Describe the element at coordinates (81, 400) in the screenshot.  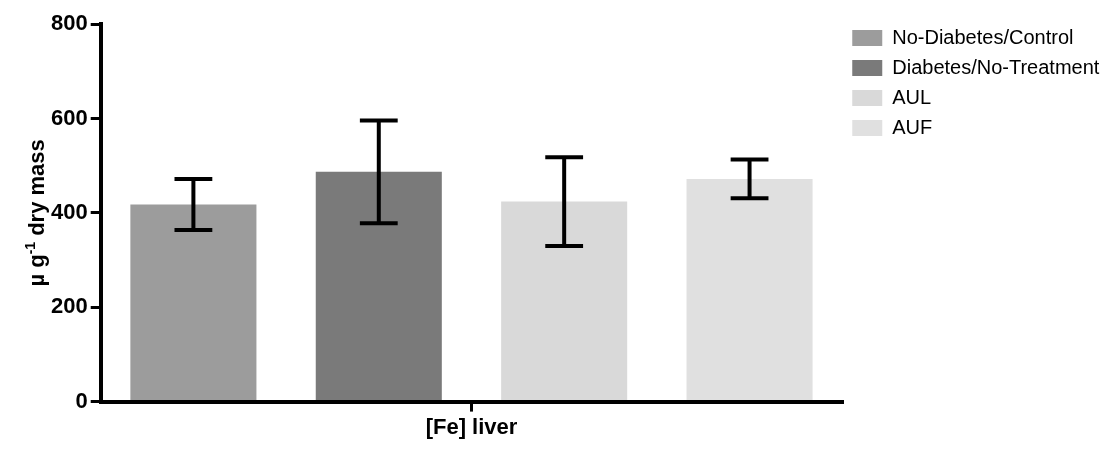
I see `y-tick-label: 0` at that location.